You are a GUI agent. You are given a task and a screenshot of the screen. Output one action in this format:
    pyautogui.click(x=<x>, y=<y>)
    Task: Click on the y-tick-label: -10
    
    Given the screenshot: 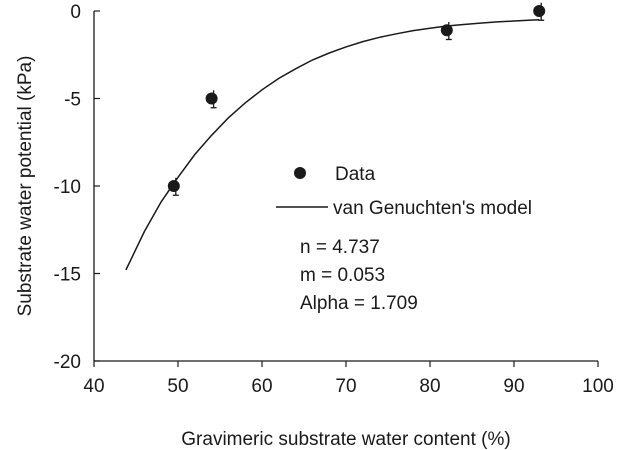 What is the action you would take?
    pyautogui.click(x=67, y=187)
    